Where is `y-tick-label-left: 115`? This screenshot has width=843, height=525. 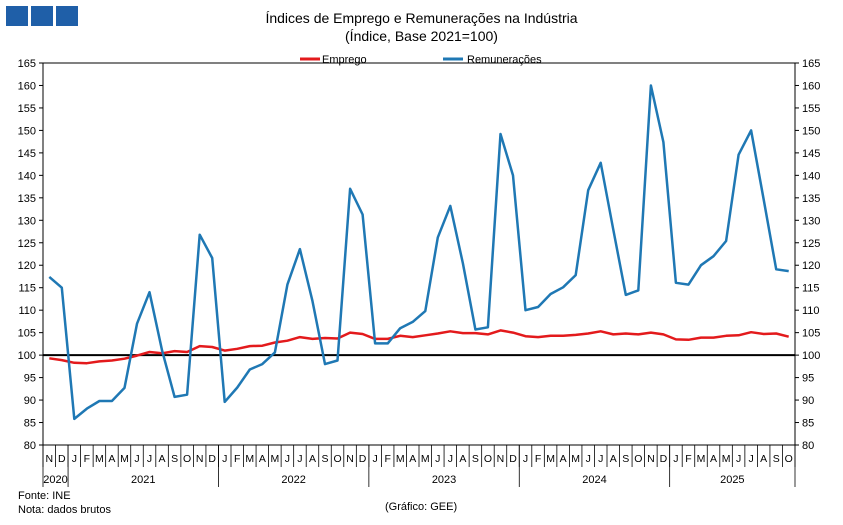
y-tick-label-left: 115 is located at coordinates (27, 289).